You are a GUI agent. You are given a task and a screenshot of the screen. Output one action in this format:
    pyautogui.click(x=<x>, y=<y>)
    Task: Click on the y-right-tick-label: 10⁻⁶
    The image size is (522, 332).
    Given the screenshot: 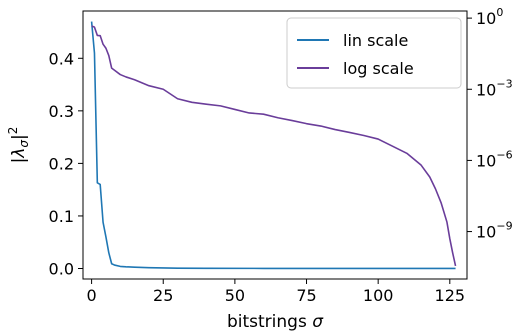 What is the action you would take?
    pyautogui.click(x=494, y=159)
    